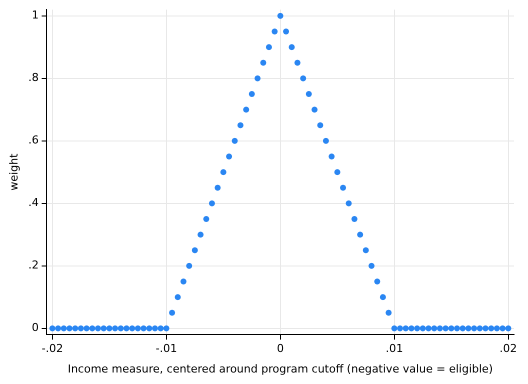 This screenshot has width=528, height=384. Describe the element at coordinates (33, 140) in the screenshot. I see `y-tick-label: .6` at that location.